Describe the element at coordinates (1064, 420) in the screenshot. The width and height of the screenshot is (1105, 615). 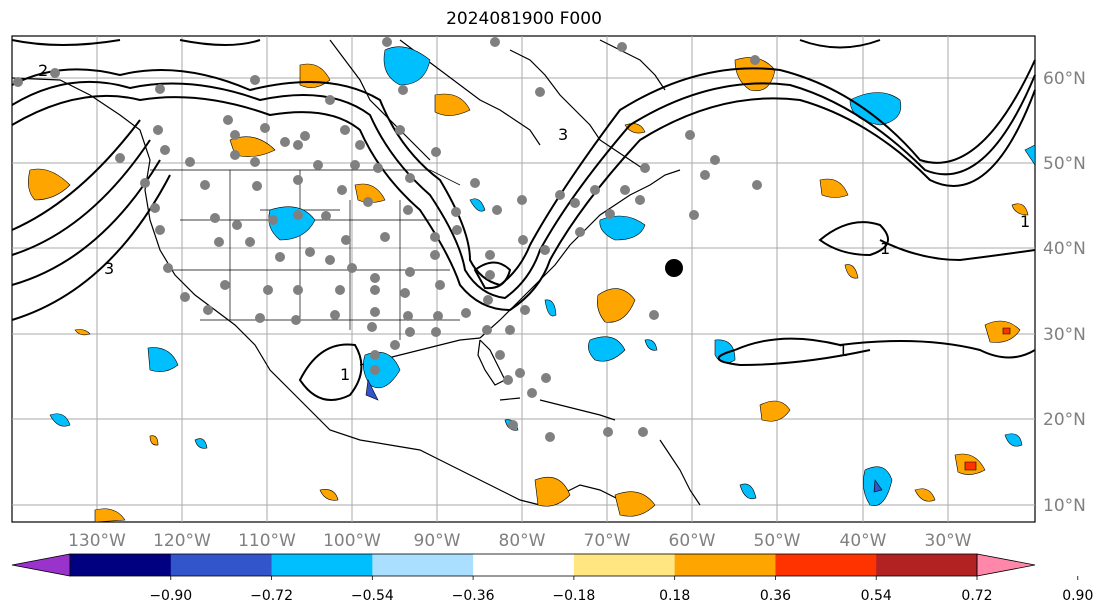
I see `lat-label: 20°N` at that location.